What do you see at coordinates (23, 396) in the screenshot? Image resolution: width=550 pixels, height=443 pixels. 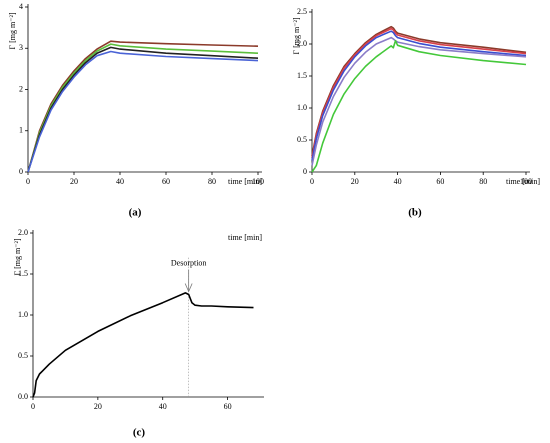 I see `y-tick-label: 0.0` at bounding box center [23, 396].